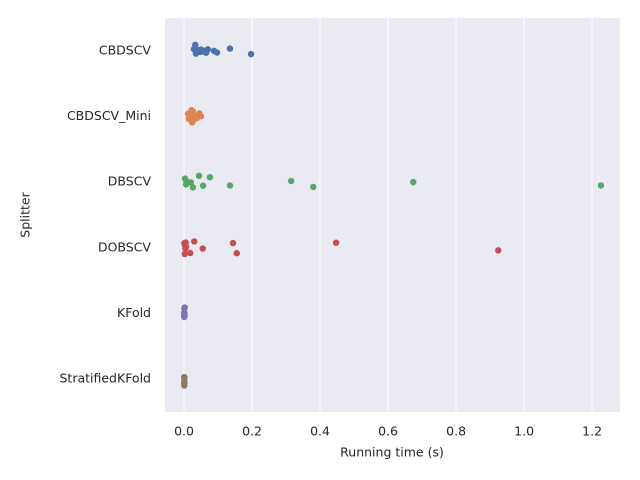 The image size is (640, 480). I want to click on y-tick-label: CBDSCV_Mini, so click(109, 115).